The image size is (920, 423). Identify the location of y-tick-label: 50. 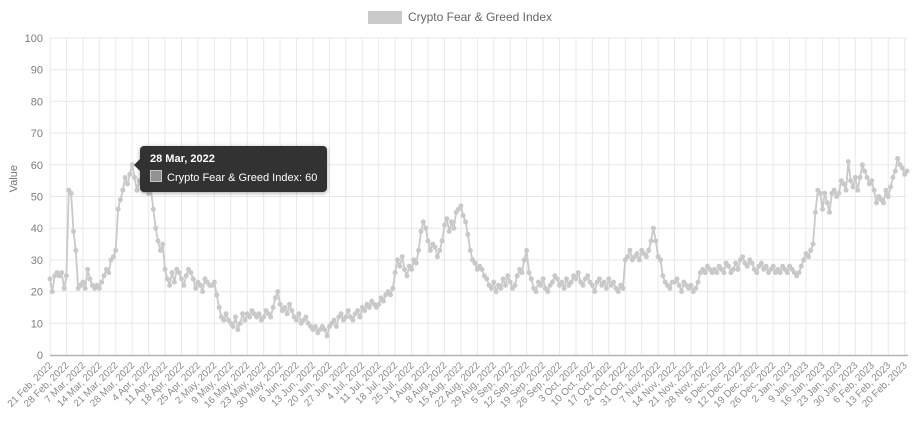
(37, 198).